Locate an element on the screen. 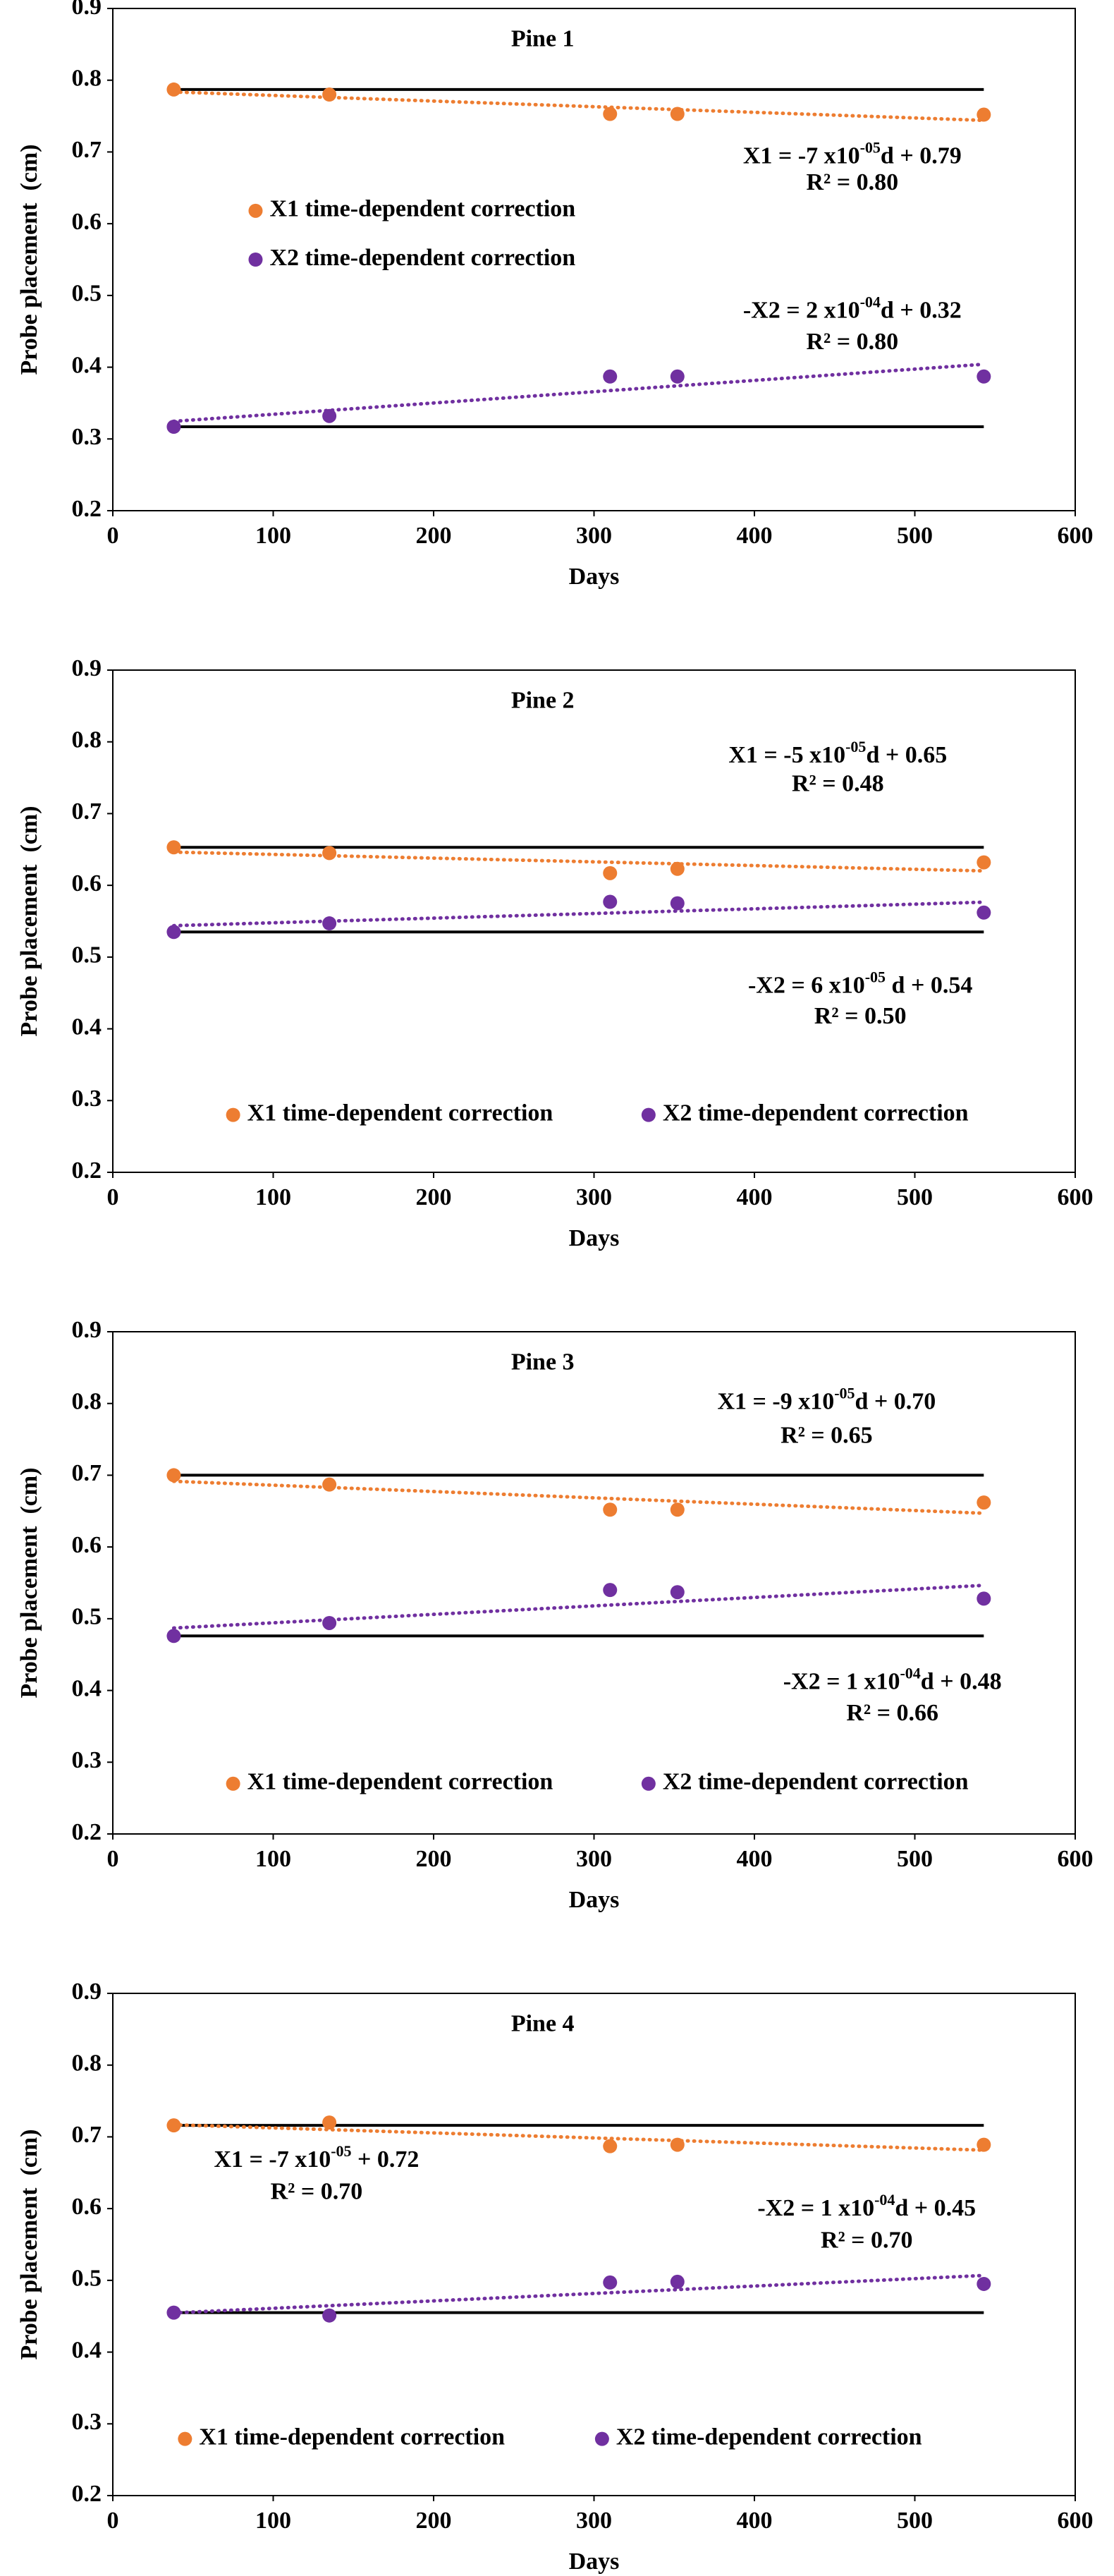 This screenshot has height=2576, width=1114. r-squared: R² = 0.70 is located at coordinates (867, 2241).